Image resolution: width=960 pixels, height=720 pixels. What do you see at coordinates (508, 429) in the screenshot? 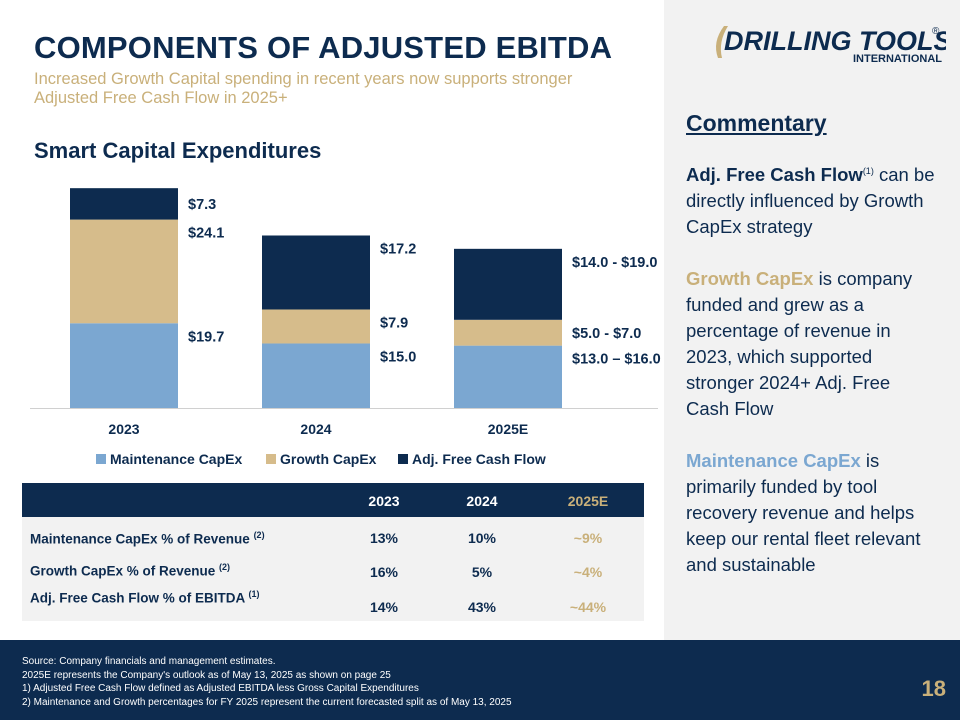
I see `x-tick-label: 2025E` at bounding box center [508, 429].